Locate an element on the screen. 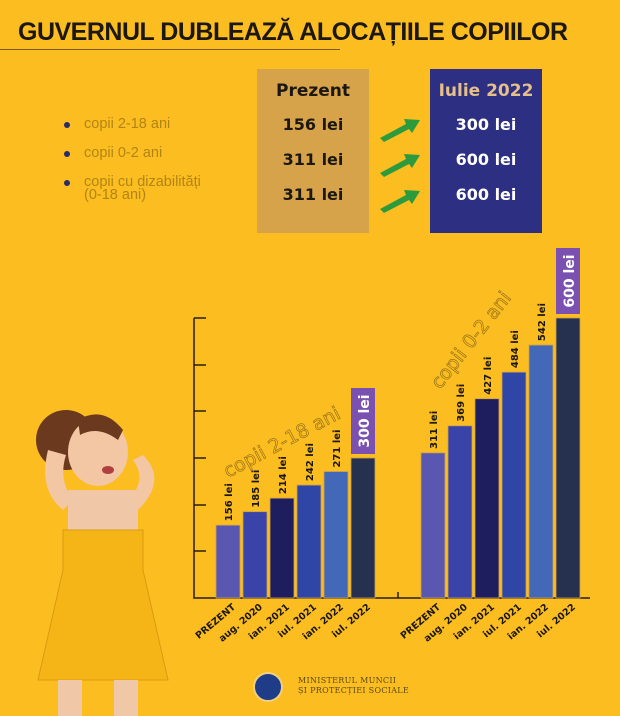  present-column: Prezent 156 lei 311 lei 311 lei is located at coordinates (313, 151).